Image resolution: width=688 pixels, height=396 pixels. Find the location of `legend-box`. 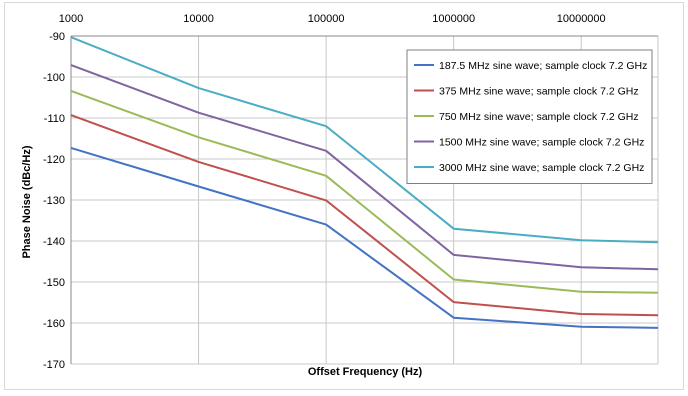

legend-box is located at coordinates (529, 116).